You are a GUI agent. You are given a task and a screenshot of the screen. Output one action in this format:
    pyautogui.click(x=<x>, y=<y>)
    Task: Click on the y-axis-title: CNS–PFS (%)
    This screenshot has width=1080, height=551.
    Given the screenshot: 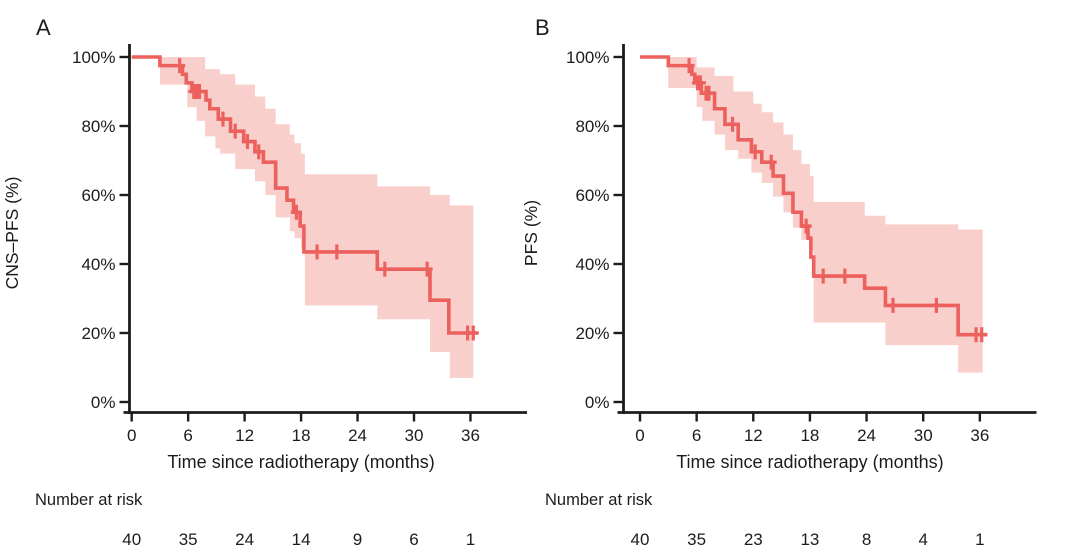 What is the action you would take?
    pyautogui.click(x=12, y=233)
    